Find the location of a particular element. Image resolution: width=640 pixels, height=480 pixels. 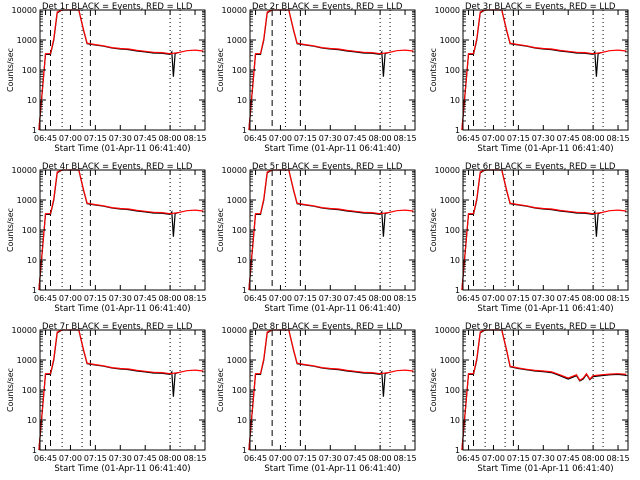

chart-title: Det 5r BLACK = Events, RED = LLD is located at coordinates (327, 167).